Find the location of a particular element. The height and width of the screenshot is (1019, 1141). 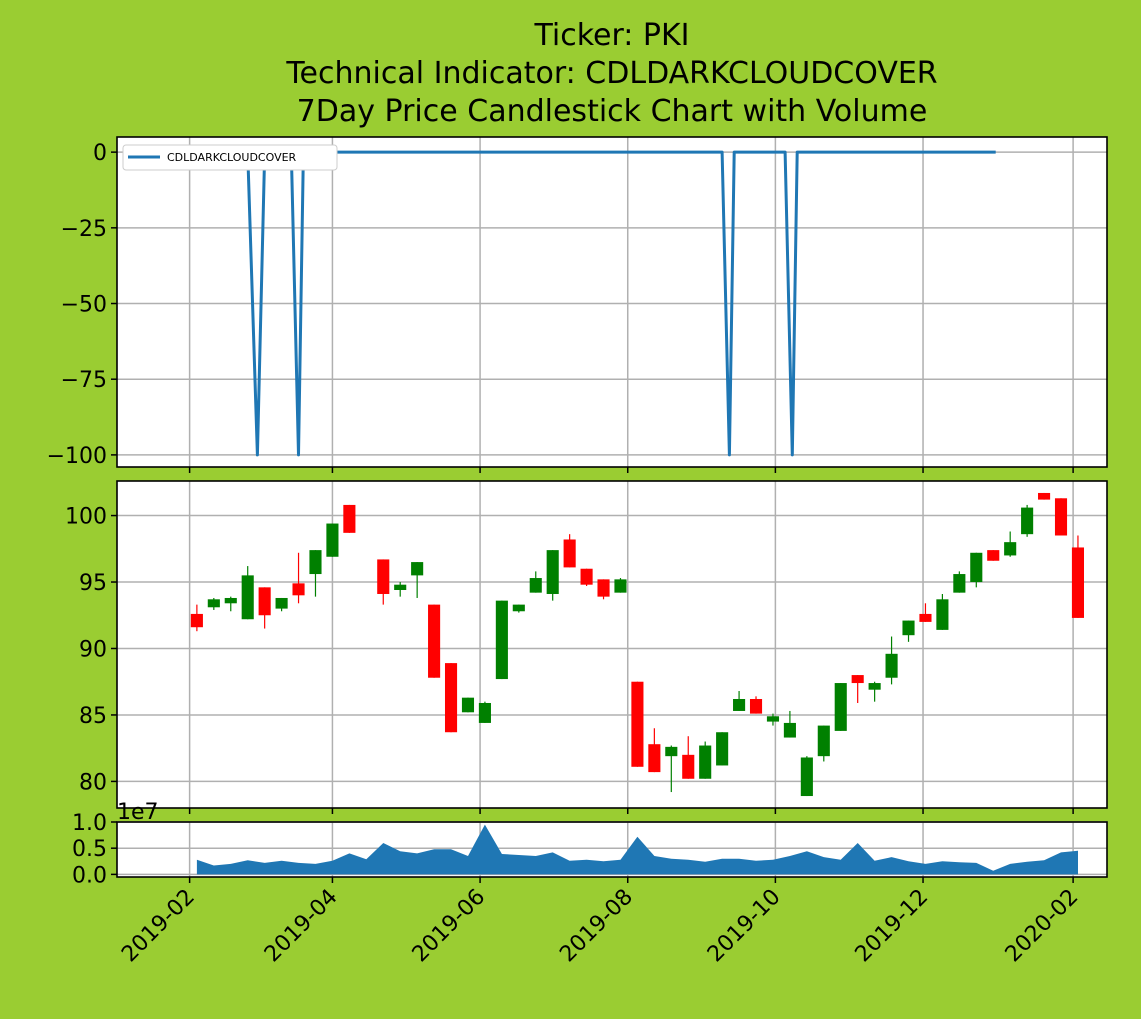

volume-scale-label: 1e7 is located at coordinates (138, 812).